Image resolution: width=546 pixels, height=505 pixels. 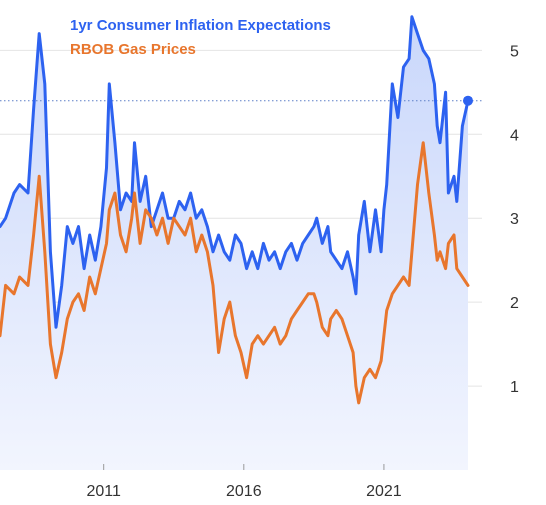 I want to click on y-tick-label-4: 4, so click(x=514, y=135).